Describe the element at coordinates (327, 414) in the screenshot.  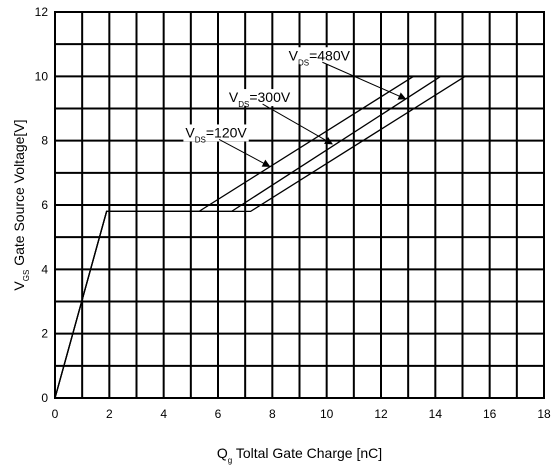
I see `x-tick-label: 10` at that location.